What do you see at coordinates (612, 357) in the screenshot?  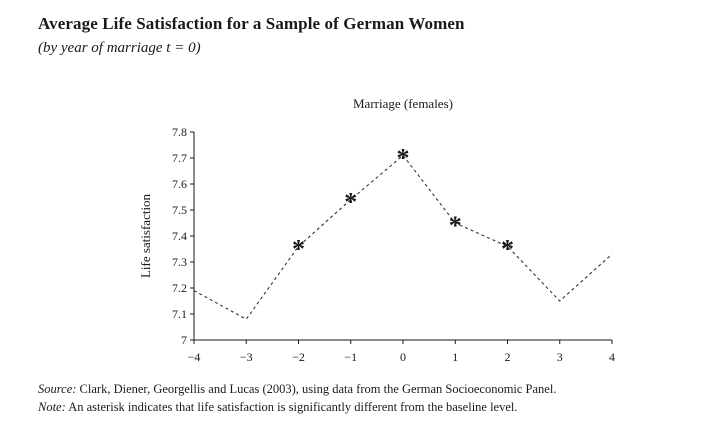 I see `x-tick-label: 4` at bounding box center [612, 357].